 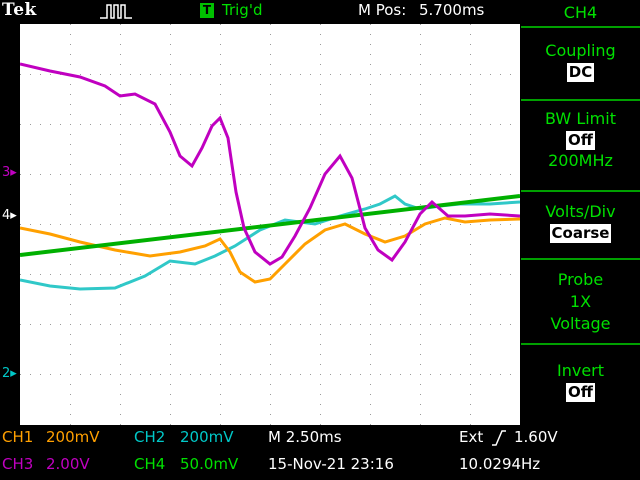 I want to click on probe-value: 1X, so click(x=580, y=301).